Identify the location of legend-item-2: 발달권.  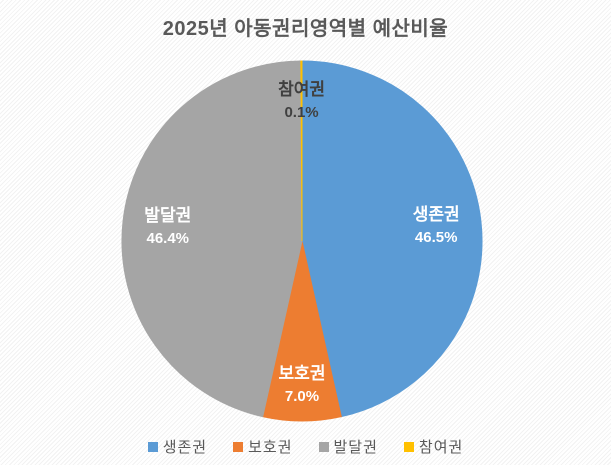
(348, 446).